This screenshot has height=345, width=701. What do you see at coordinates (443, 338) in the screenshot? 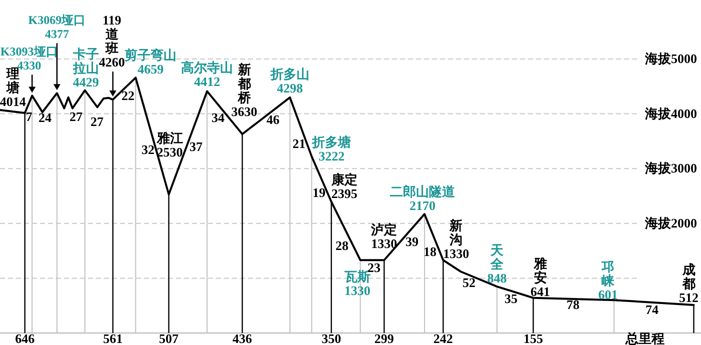
I see `x-tick-label: 242` at bounding box center [443, 338].